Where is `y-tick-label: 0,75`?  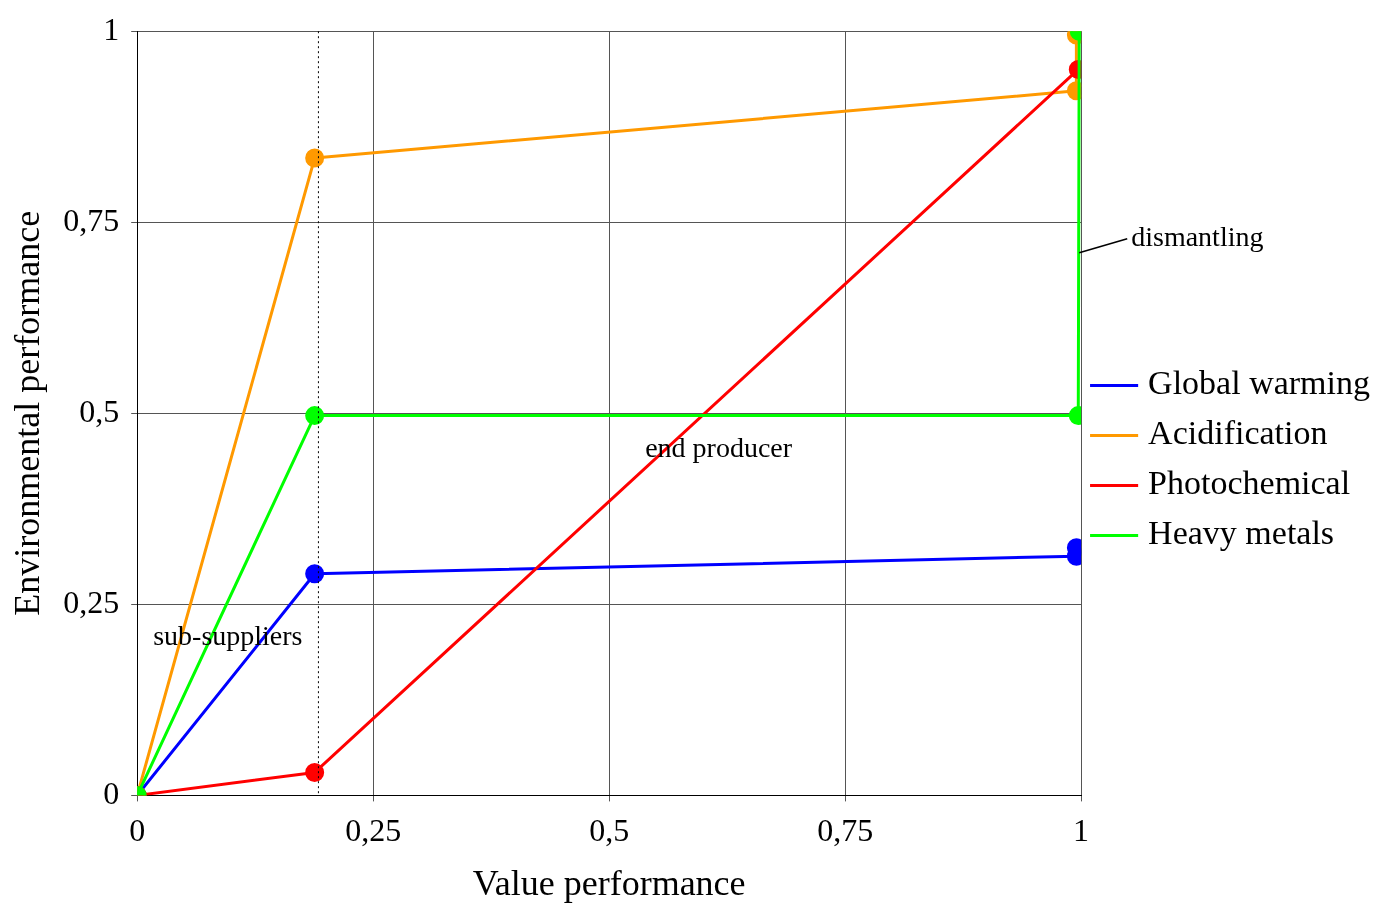
y-tick-label: 0,75 is located at coordinates (91, 219).